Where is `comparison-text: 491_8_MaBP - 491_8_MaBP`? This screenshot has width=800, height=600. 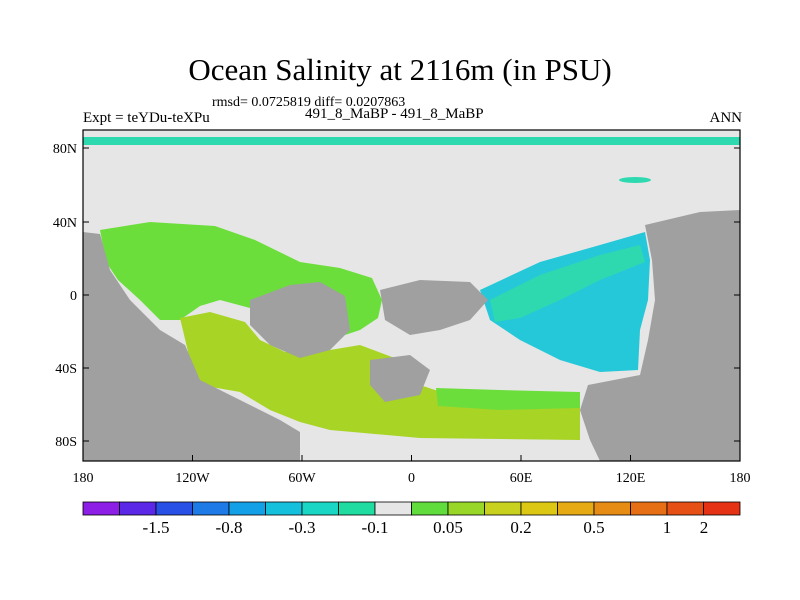
comparison-text: 491_8_MaBP - 491_8_MaBP is located at coordinates (394, 114).